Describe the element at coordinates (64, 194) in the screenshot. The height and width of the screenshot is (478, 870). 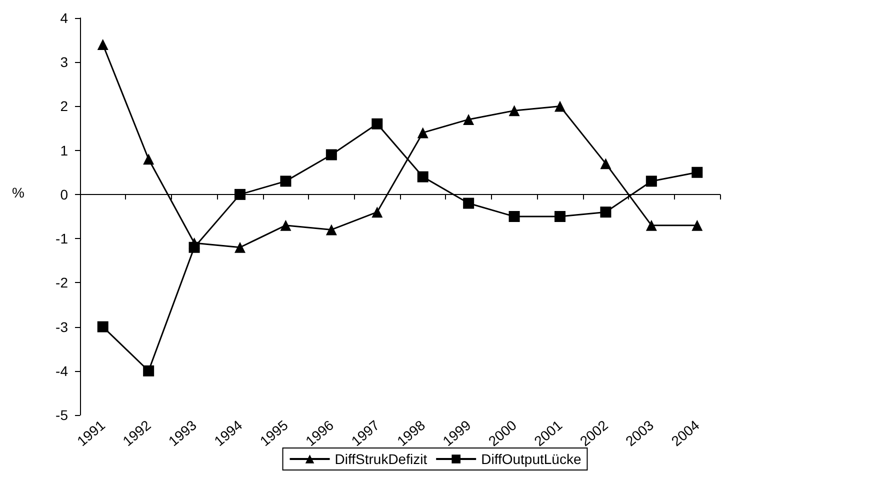
I see `y-tick-label: 0` at that location.